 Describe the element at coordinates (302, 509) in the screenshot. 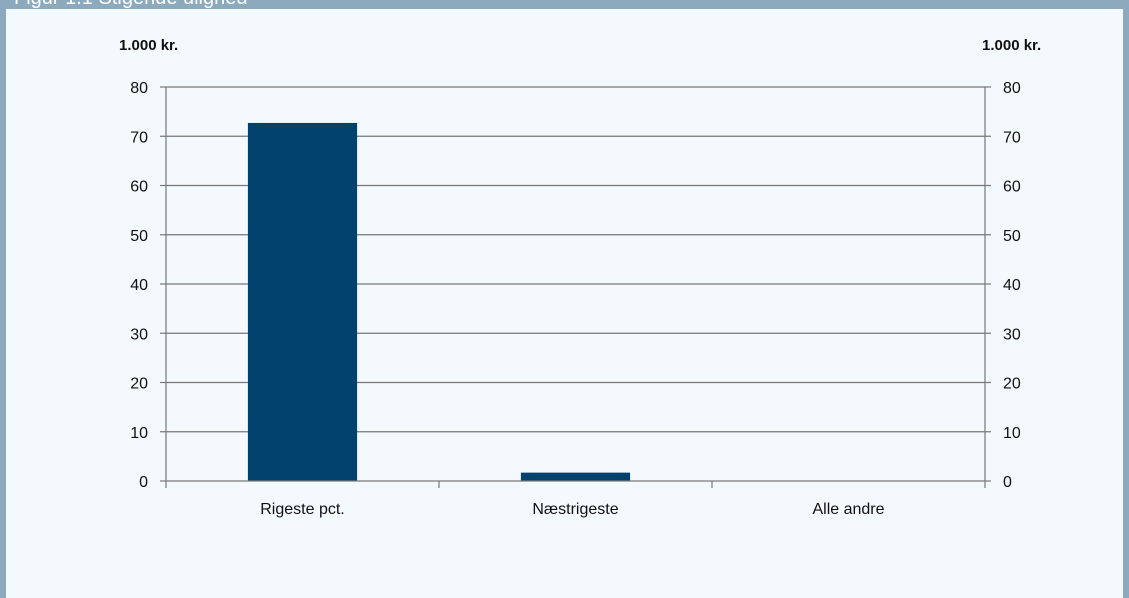

I see `category-label: Rigeste pct.` at that location.